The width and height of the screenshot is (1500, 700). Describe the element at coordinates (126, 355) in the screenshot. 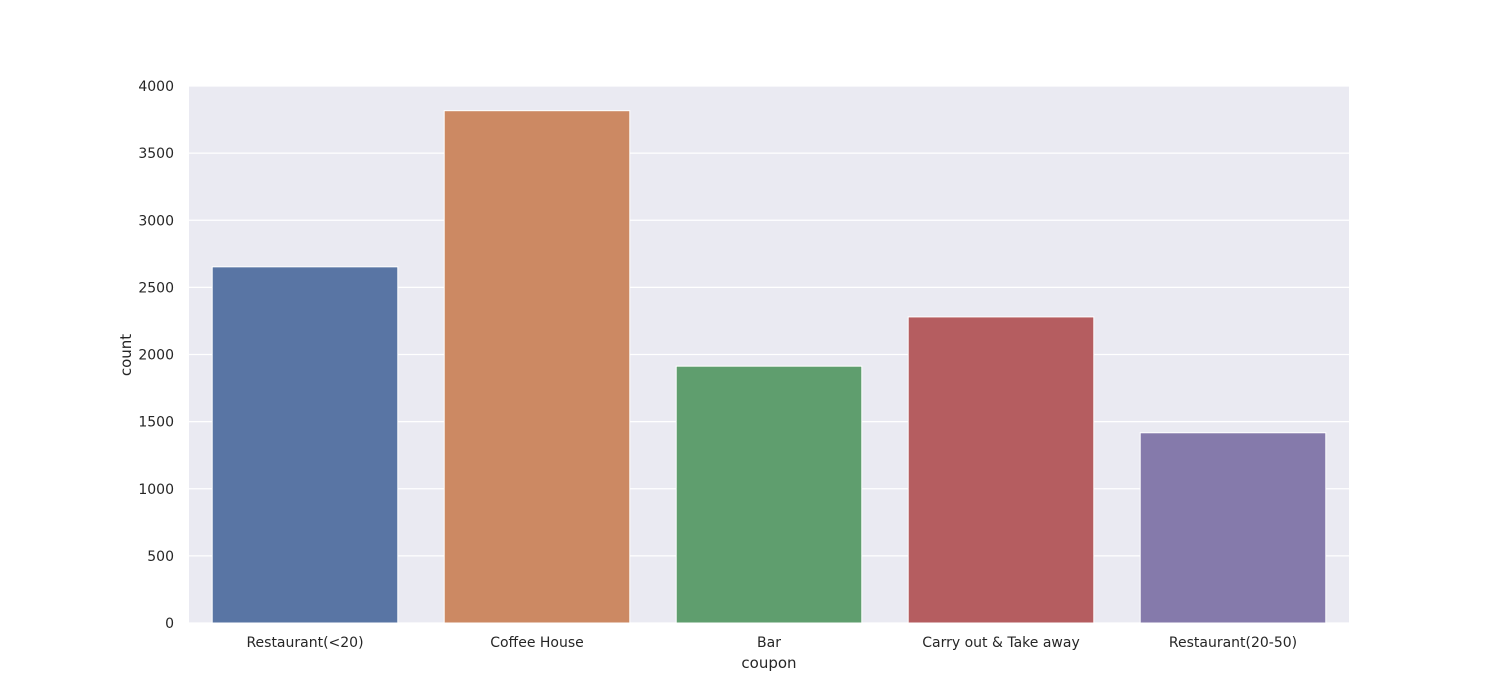

I see `y-axis-label: count` at that location.